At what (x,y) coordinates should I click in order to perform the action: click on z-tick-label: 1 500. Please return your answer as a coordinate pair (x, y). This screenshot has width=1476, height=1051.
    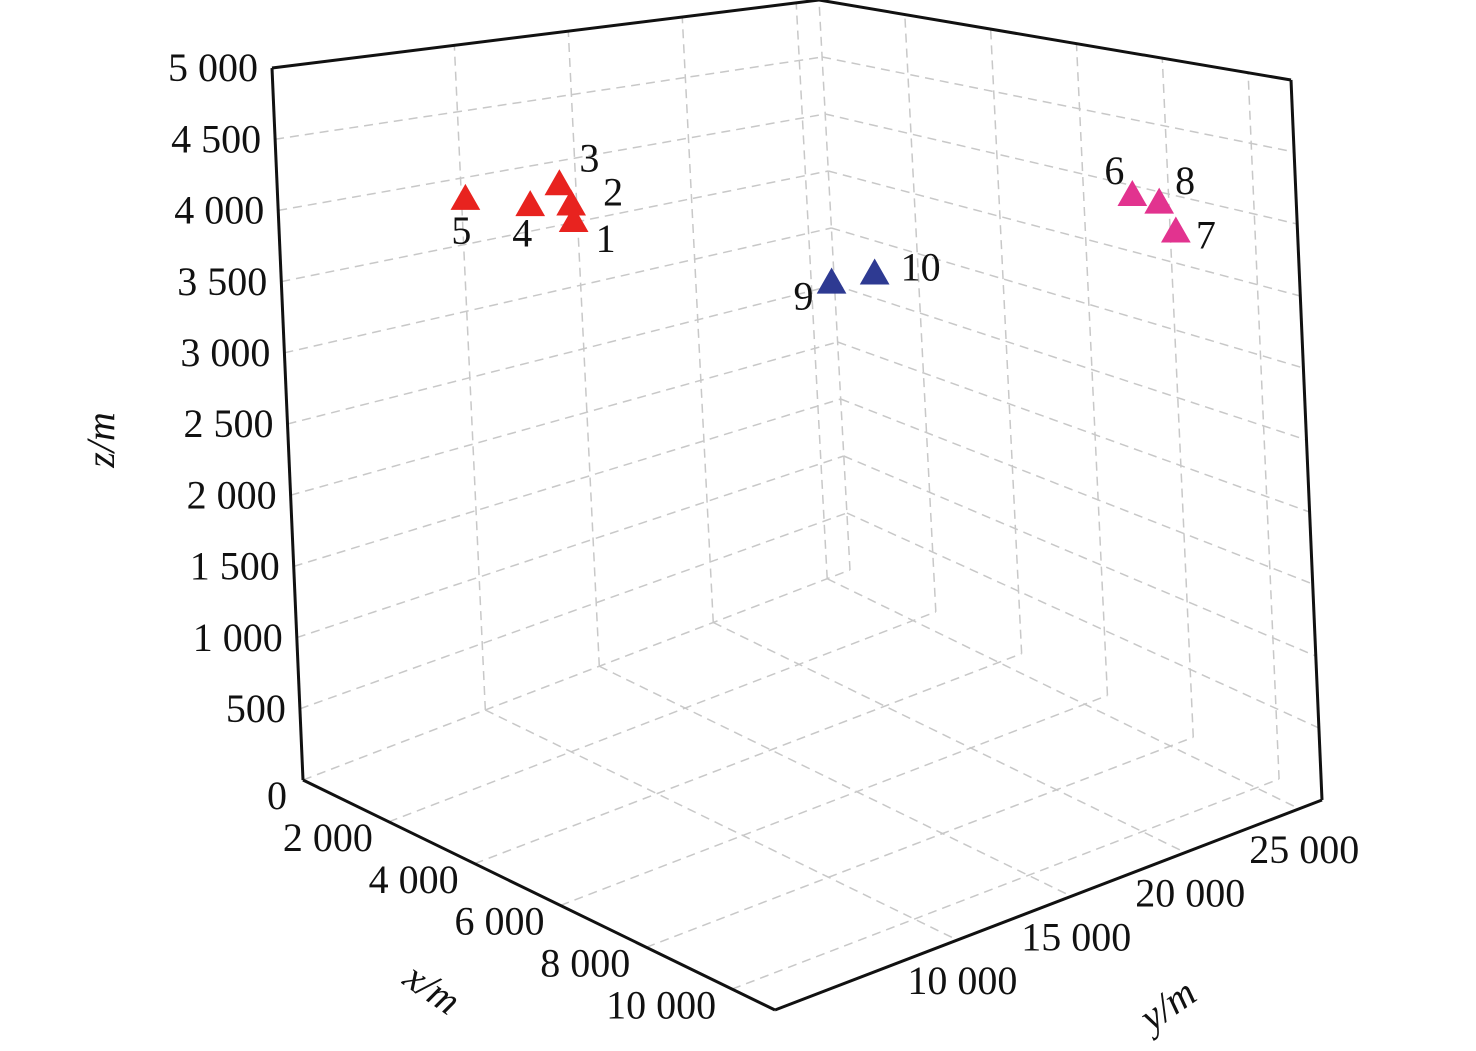
    Looking at the image, I should click on (235, 566).